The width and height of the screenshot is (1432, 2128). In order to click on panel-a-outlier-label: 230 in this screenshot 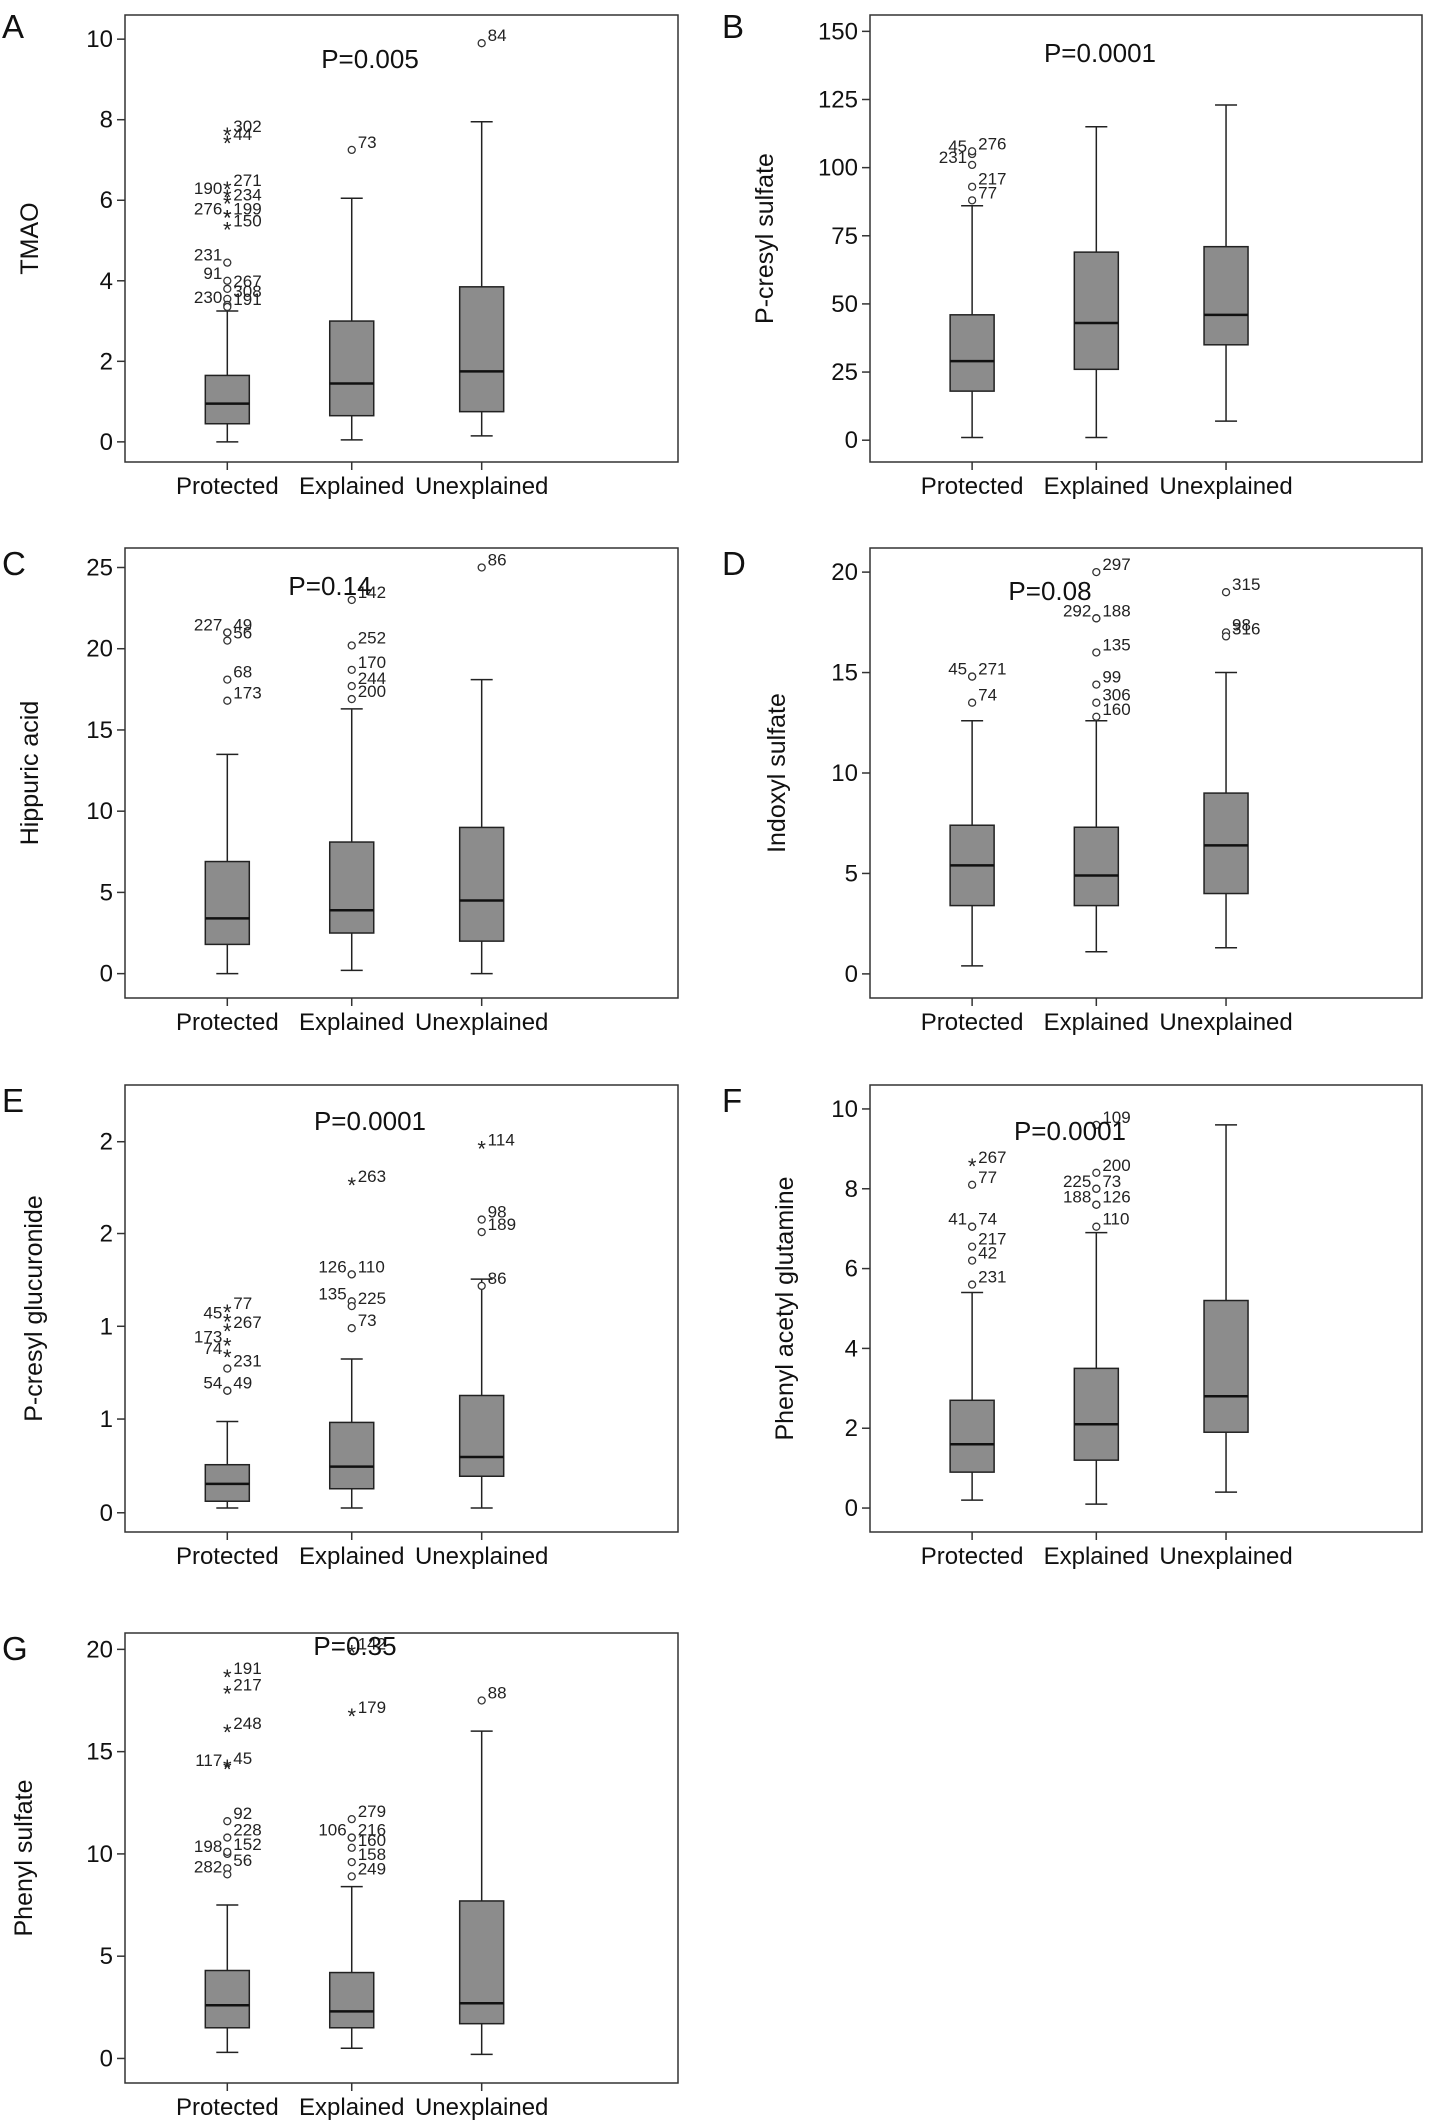, I will do `click(208, 297)`.